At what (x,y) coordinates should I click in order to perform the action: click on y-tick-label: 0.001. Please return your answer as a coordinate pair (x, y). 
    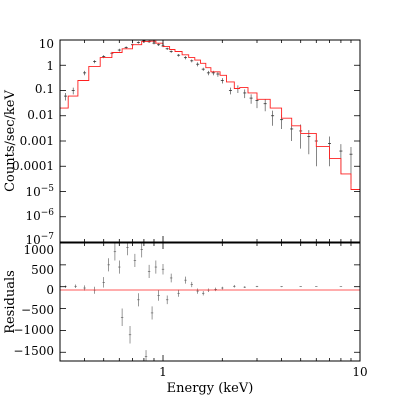
    Looking at the image, I should click on (37, 141).